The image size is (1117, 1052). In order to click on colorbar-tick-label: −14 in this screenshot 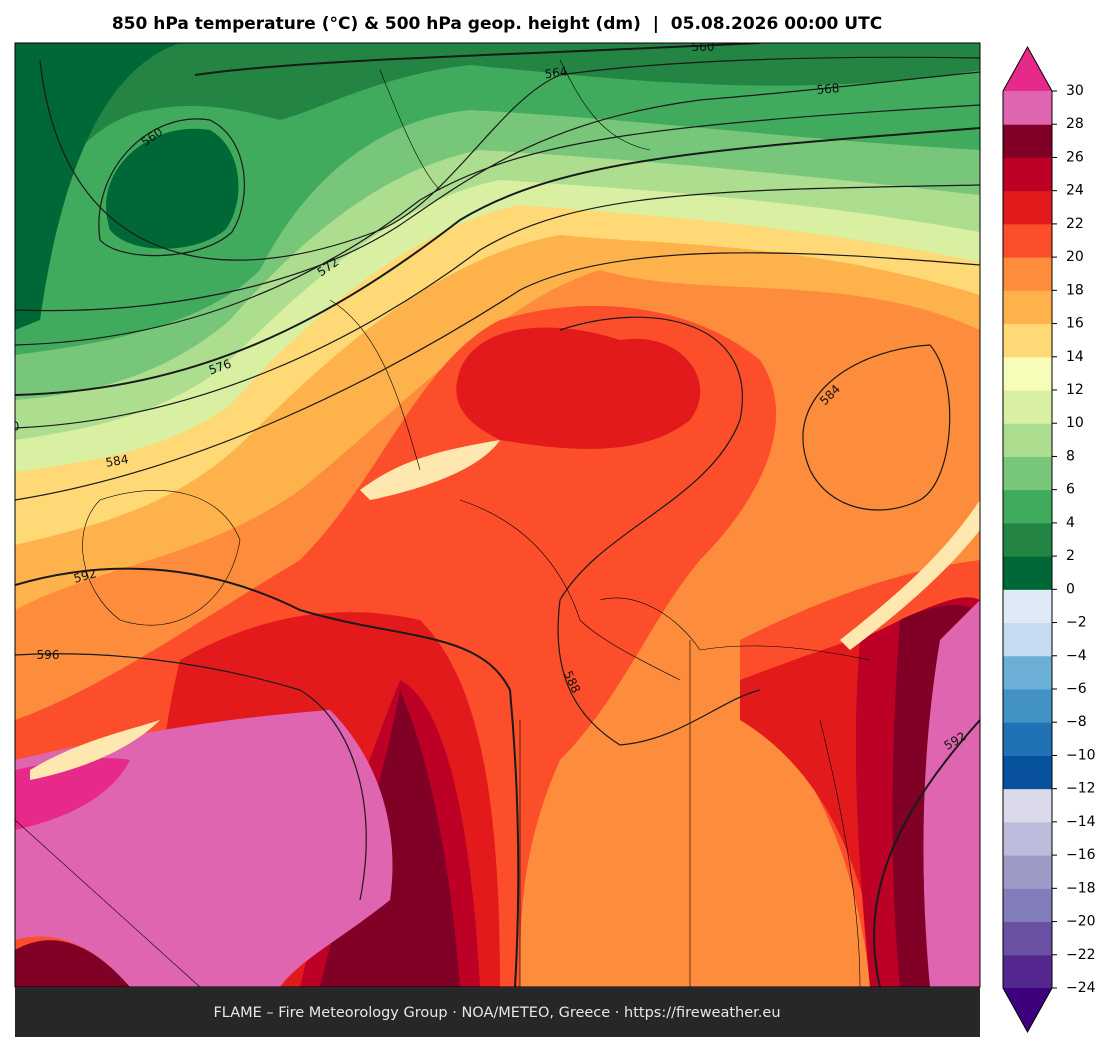, I will do `click(1081, 822)`.